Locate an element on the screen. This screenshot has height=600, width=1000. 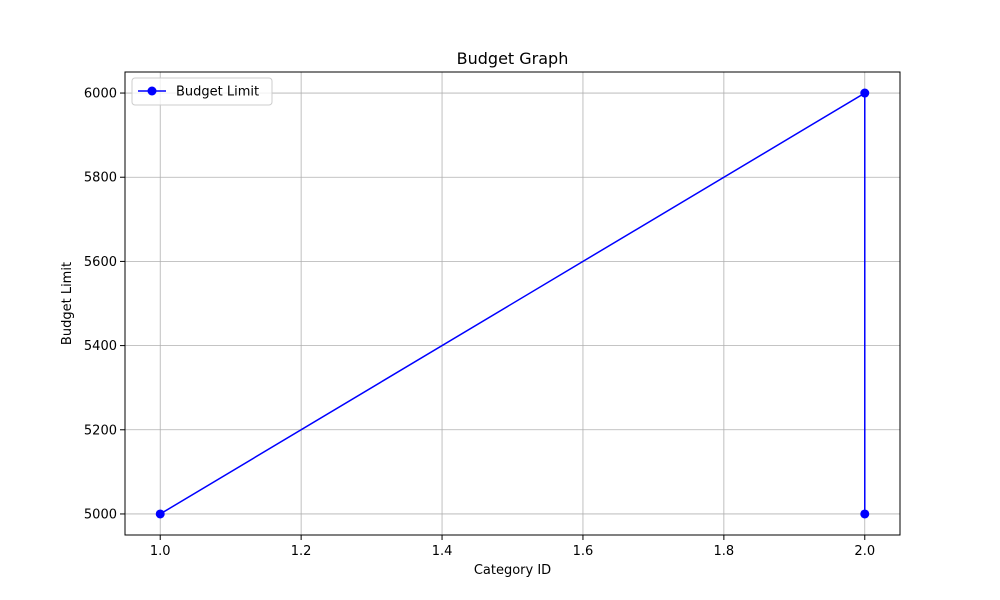
x-tick-label: 1.6 is located at coordinates (583, 551).